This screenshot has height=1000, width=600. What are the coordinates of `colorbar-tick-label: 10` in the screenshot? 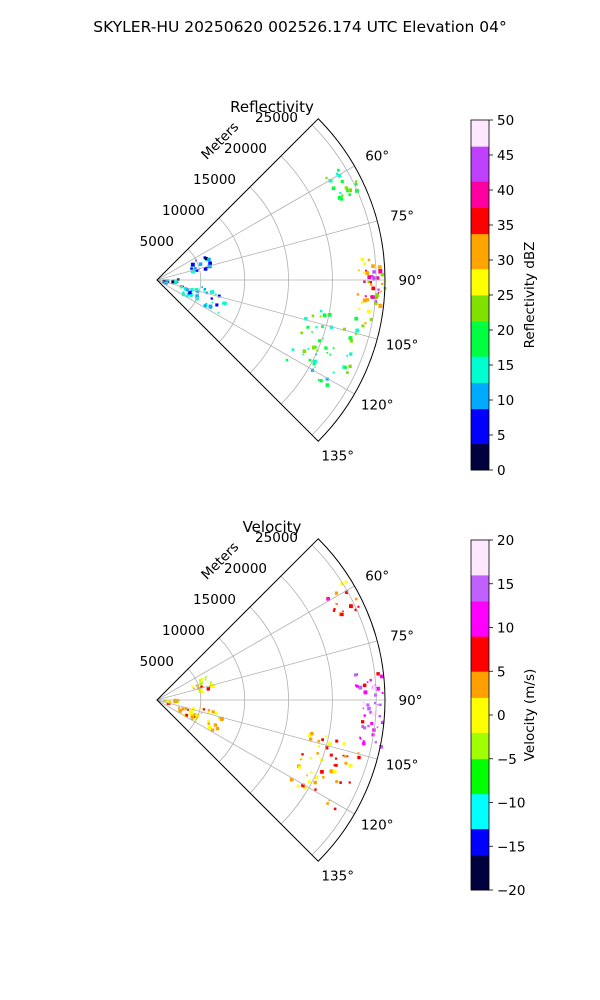 It's located at (505, 401).